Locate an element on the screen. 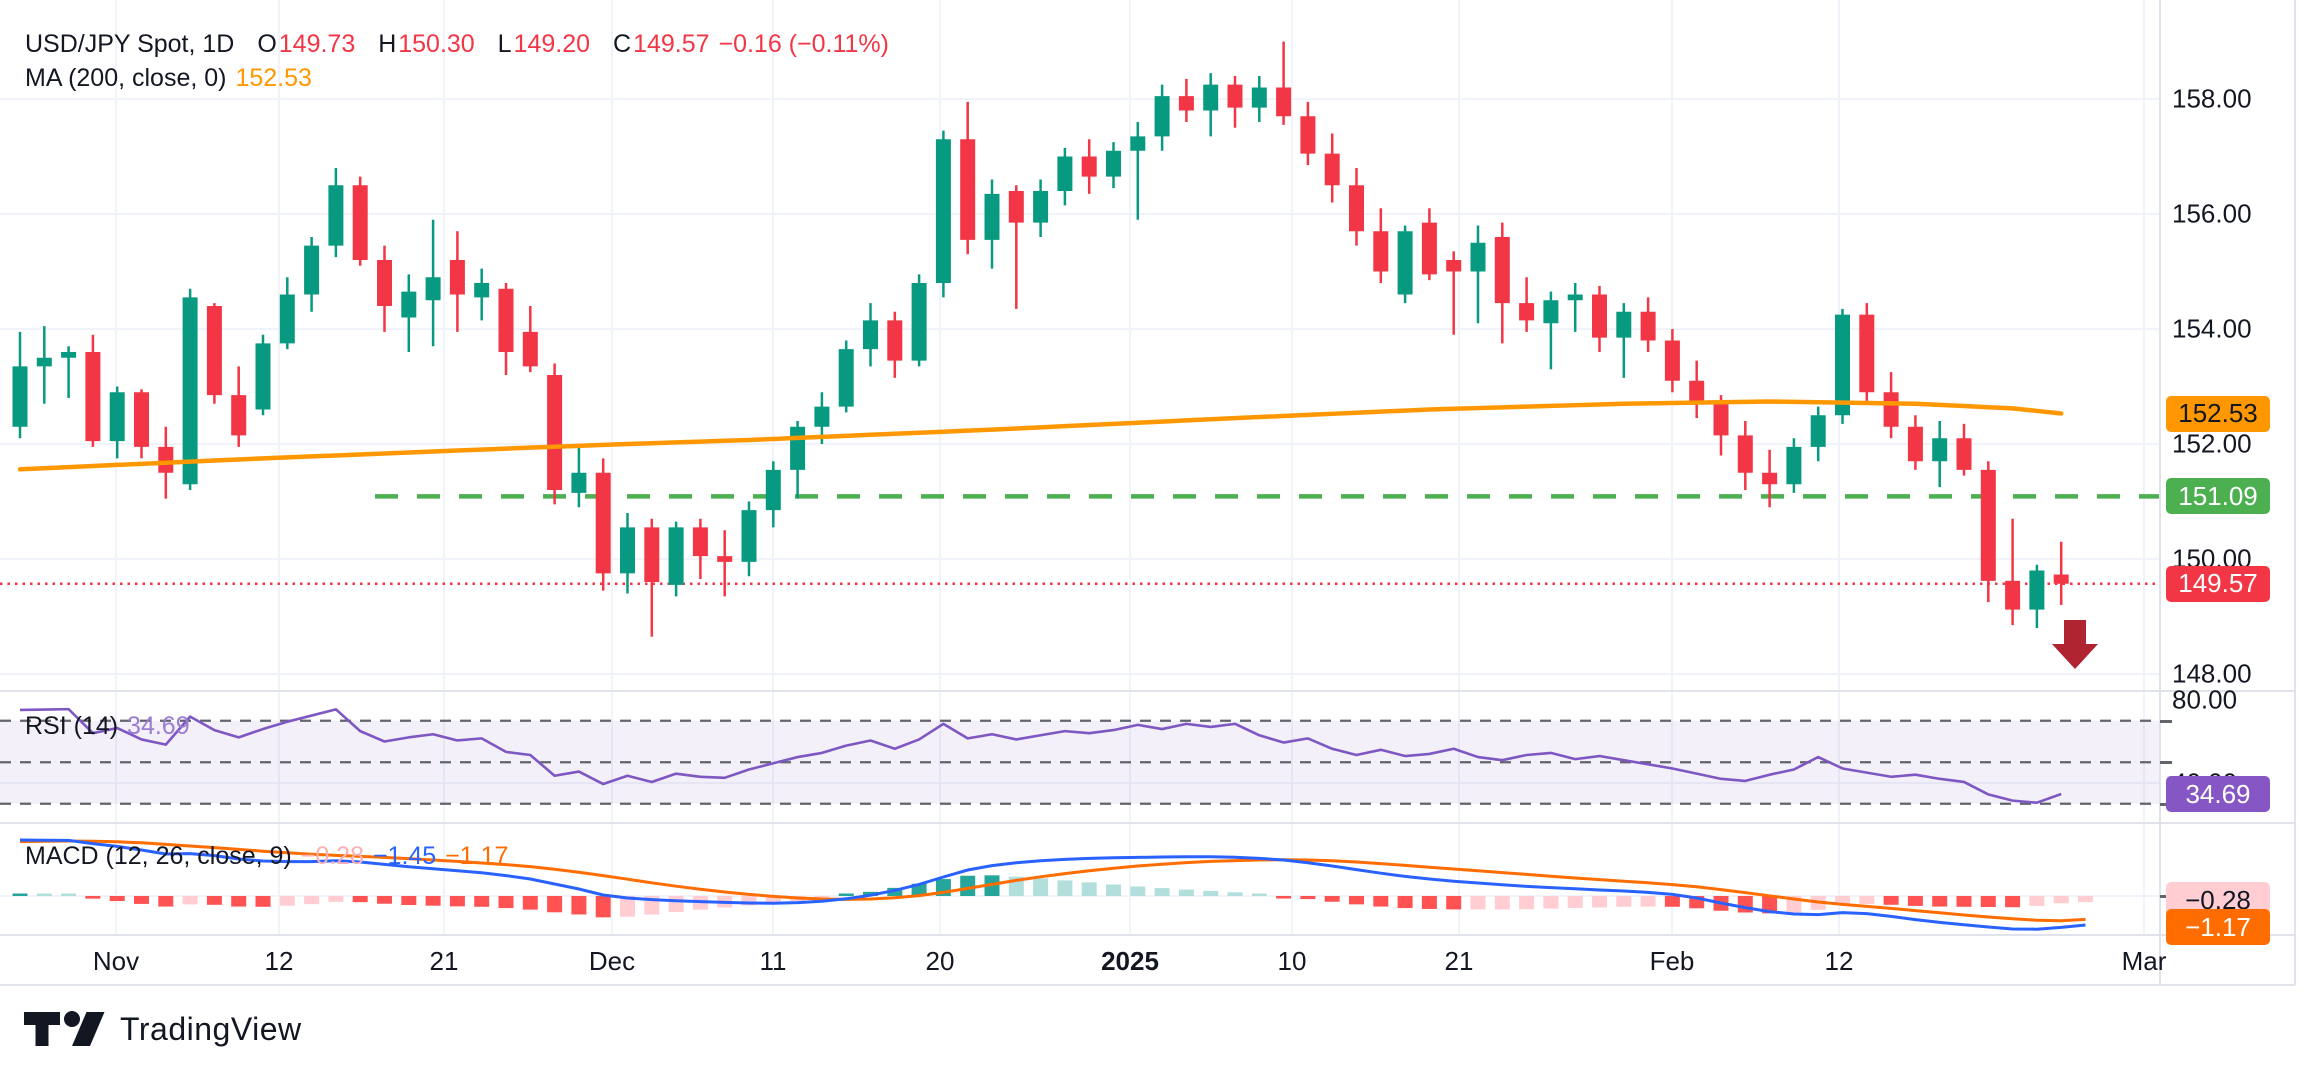  price-axis-label: 152.00 is located at coordinates (2212, 443).